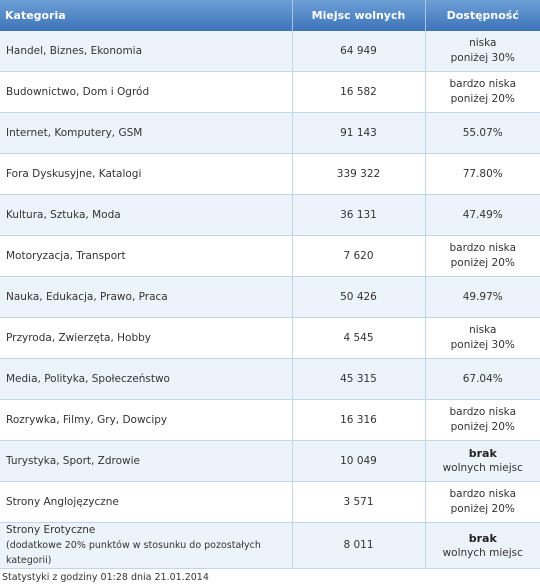  I want to click on category-cell: Internet, Komputery, GSM, so click(146, 133).